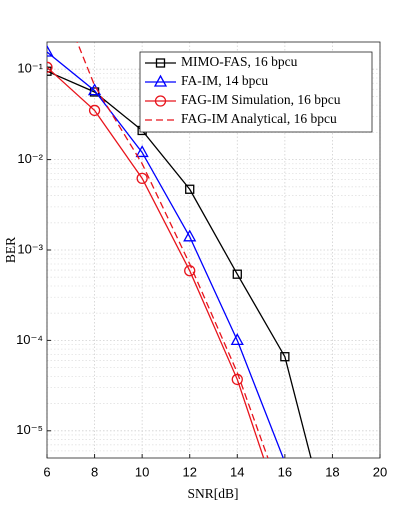 This screenshot has height=516, width=415. Describe the element at coordinates (30, 248) in the screenshot. I see `y-tick-label: 10⁻³` at that location.